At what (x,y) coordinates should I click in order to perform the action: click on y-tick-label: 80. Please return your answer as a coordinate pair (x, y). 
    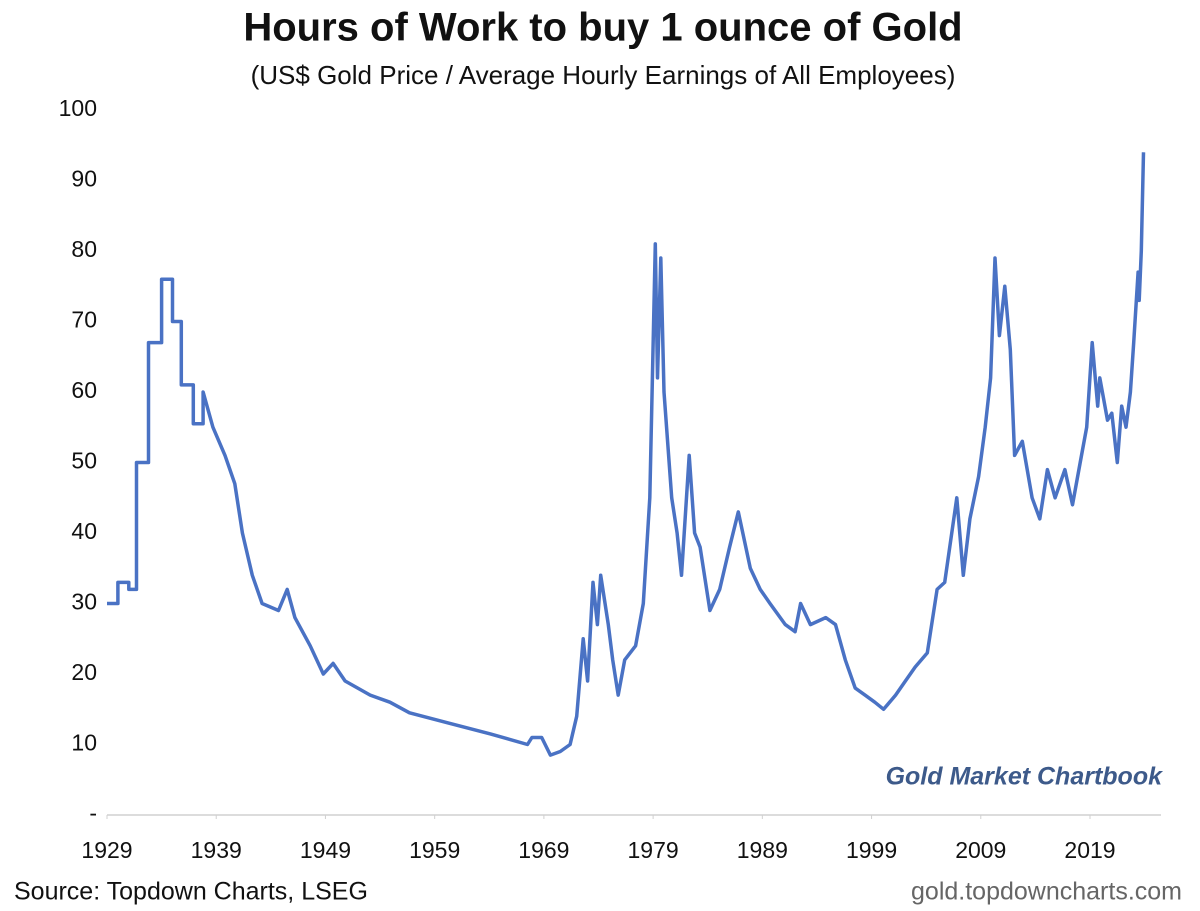
    Looking at the image, I should click on (84, 249).